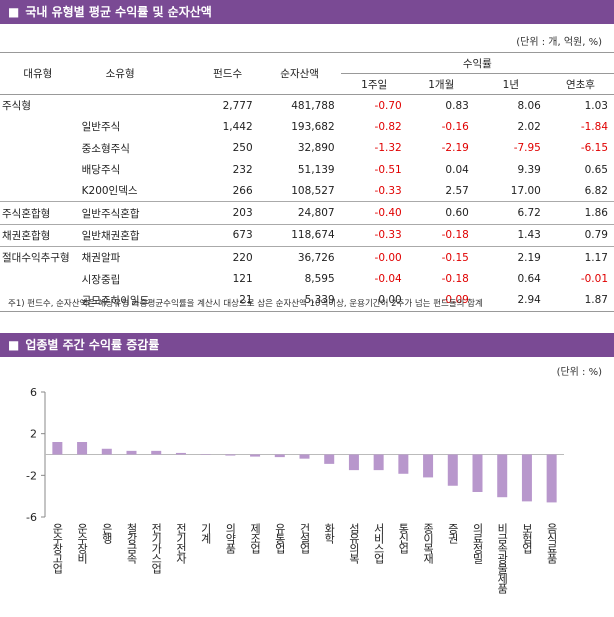 The width and height of the screenshot is (614, 617). I want to click on table-cell: 0.83, so click(457, 105).